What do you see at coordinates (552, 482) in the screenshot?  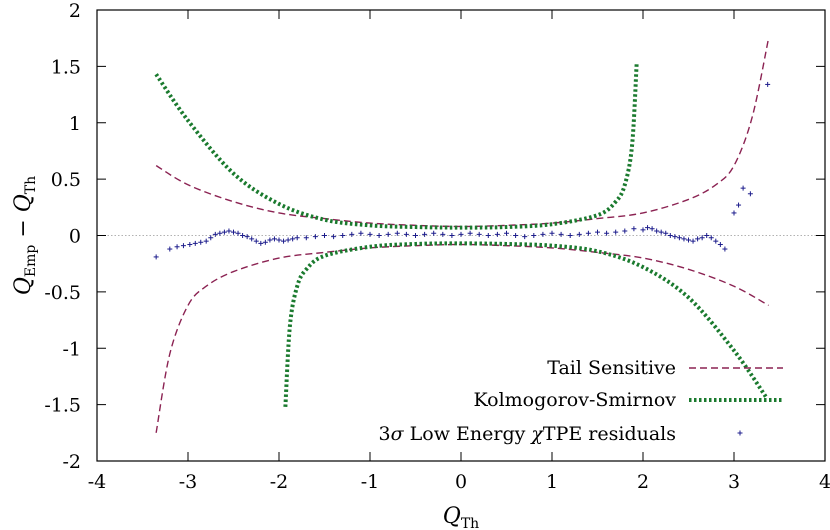 I see `x-tick-label: 1` at bounding box center [552, 482].